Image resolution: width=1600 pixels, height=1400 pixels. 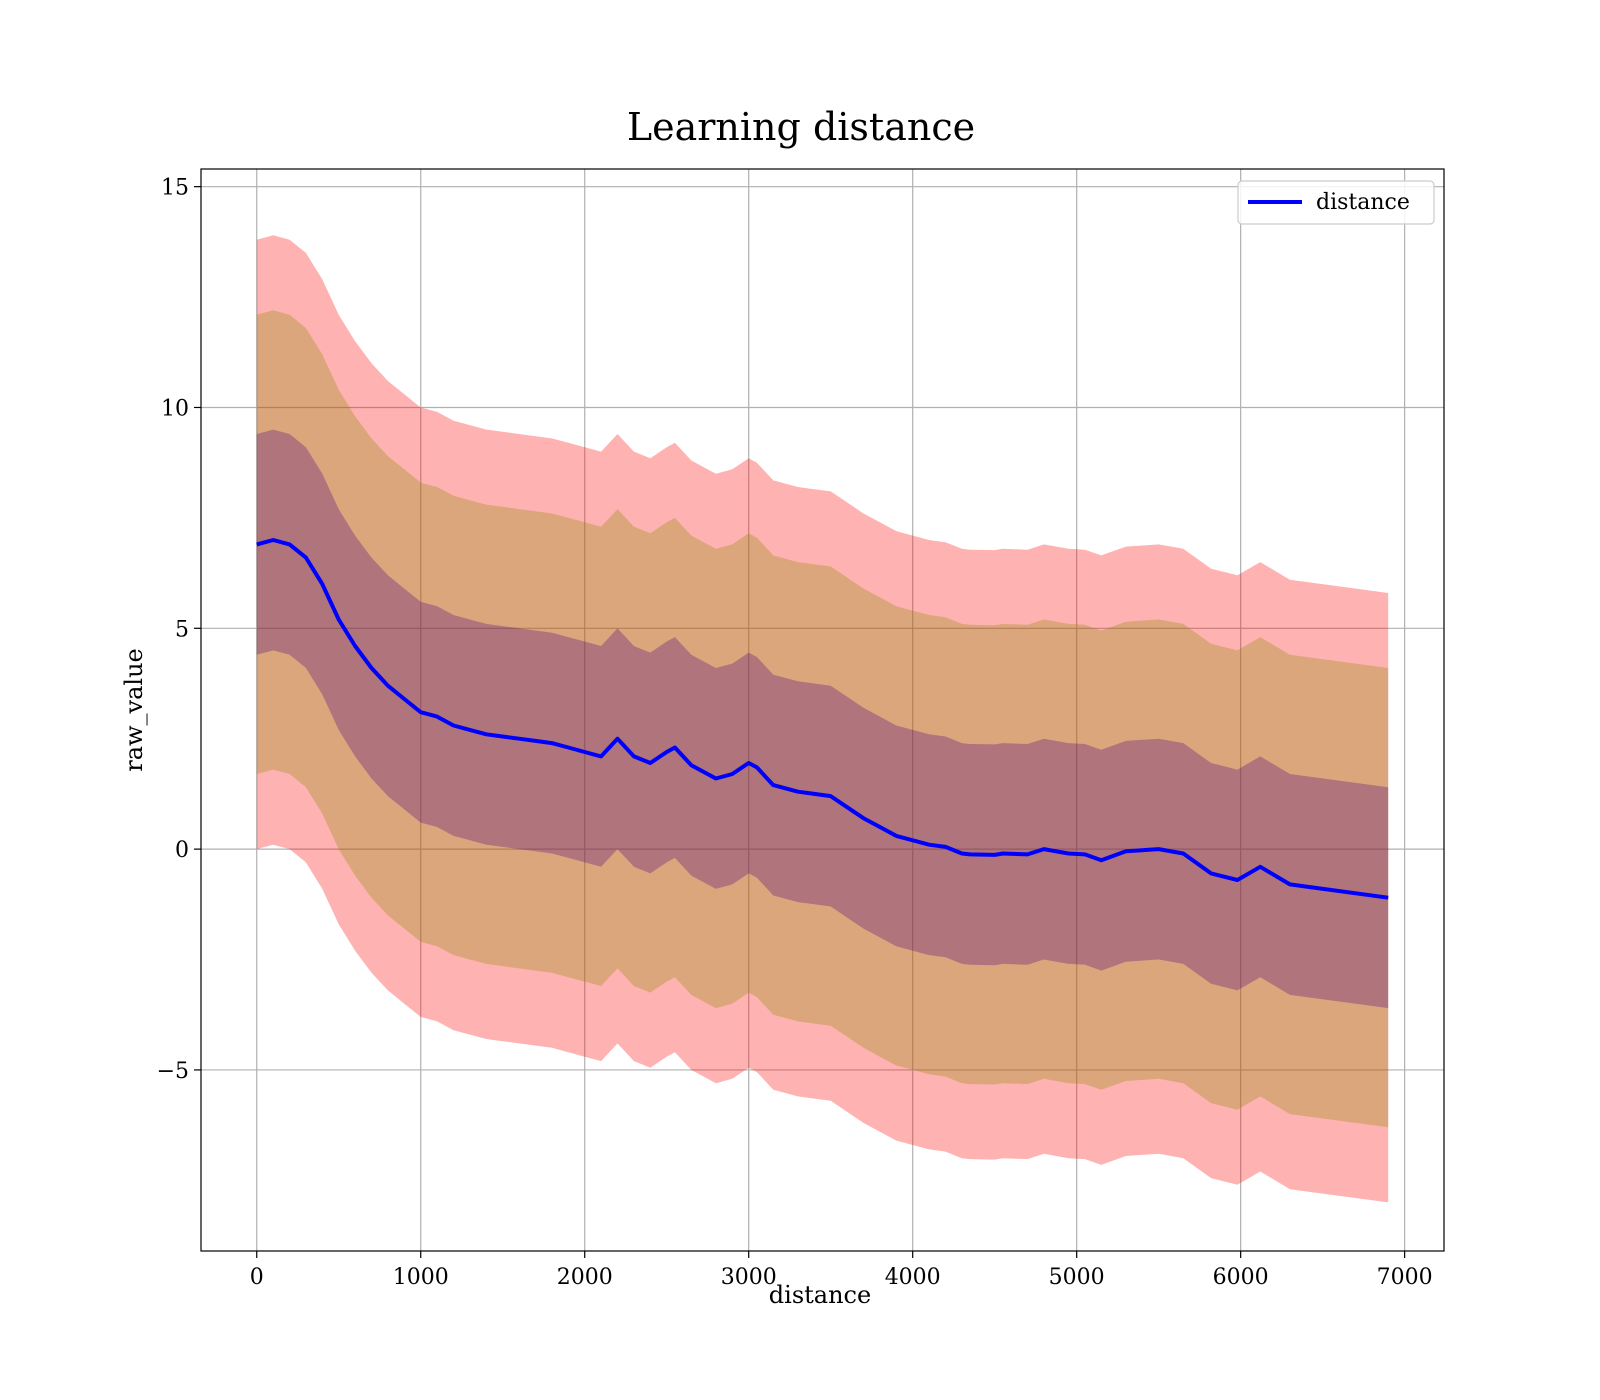 I want to click on legend-label-distance: distance, so click(x=1363, y=202).